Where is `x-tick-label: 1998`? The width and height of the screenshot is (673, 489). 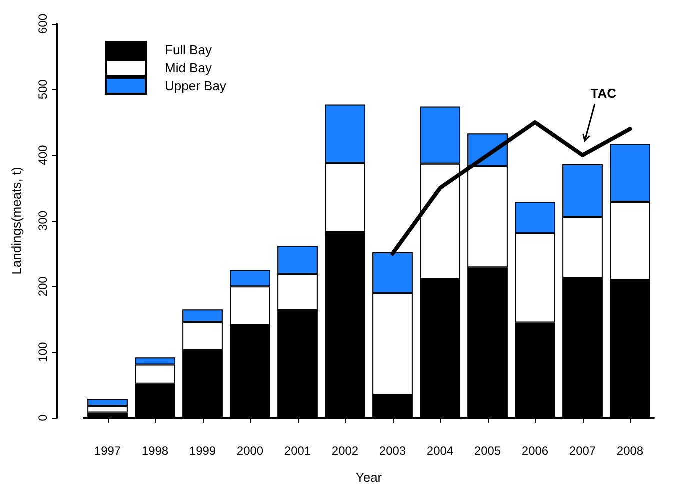
x-tick-label: 1998 is located at coordinates (155, 451).